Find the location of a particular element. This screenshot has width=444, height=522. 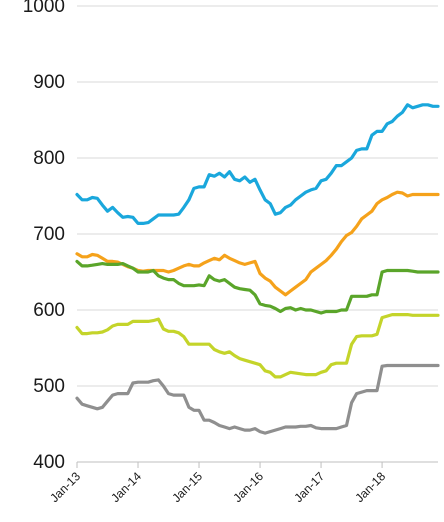

y-tick-label: 800 is located at coordinates (49, 158).